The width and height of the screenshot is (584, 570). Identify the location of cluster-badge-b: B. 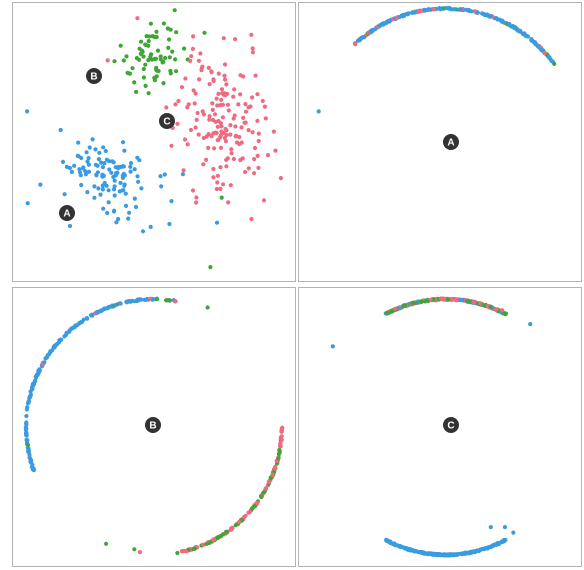
(153, 425).